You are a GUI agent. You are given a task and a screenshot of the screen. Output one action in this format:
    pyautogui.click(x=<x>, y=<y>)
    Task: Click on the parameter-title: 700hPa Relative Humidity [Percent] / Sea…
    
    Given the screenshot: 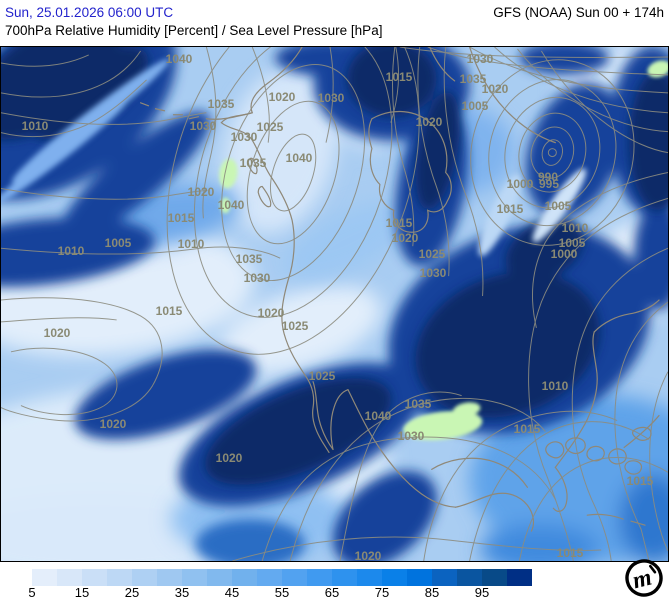 What is the action you would take?
    pyautogui.click(x=194, y=30)
    